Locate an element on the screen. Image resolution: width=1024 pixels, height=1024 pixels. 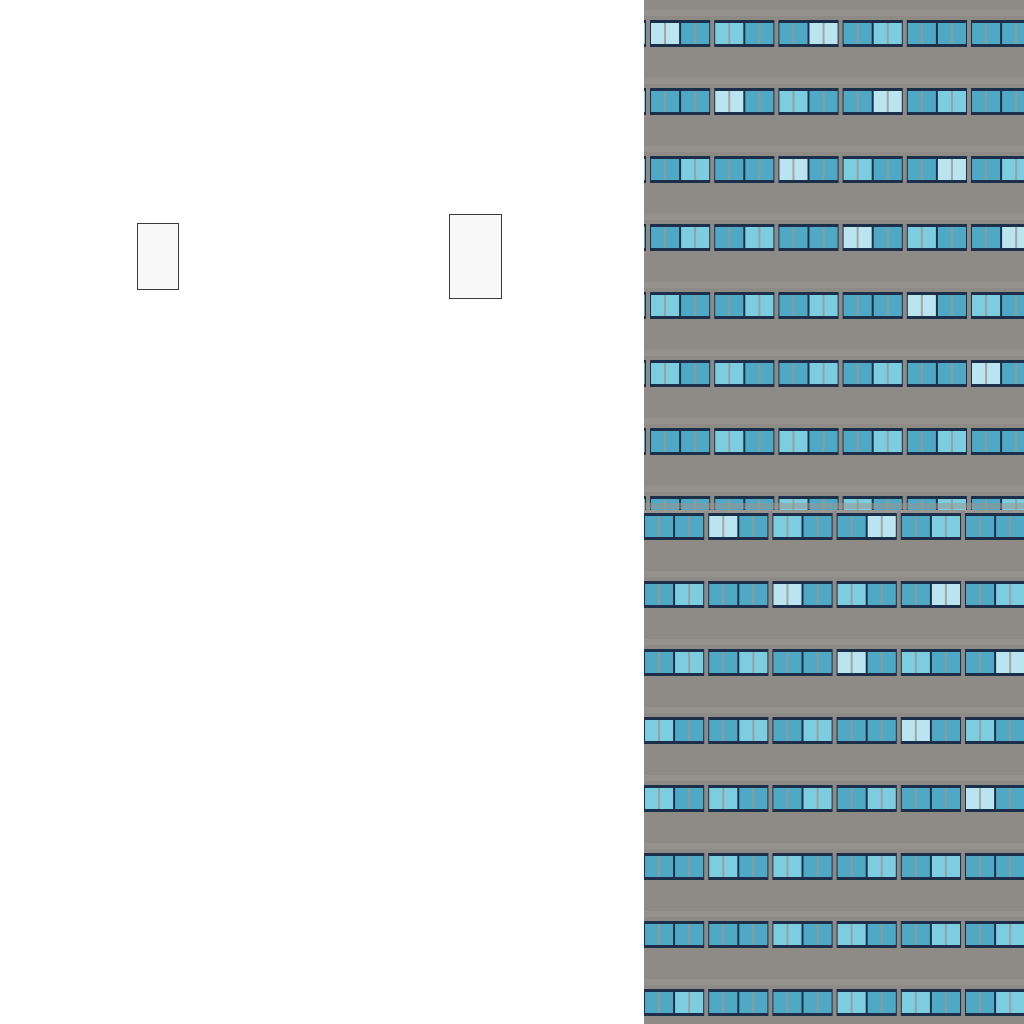
large-blank-frame is located at coordinates (475, 256).